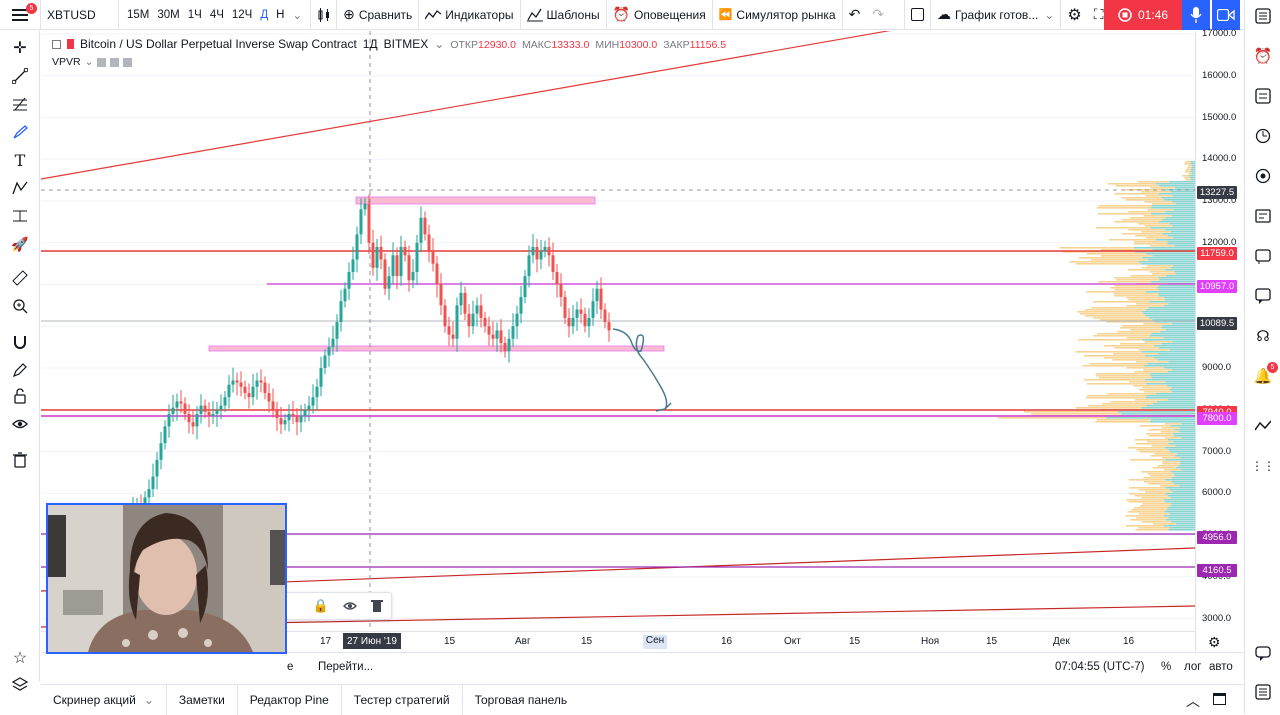 The height and width of the screenshot is (715, 1280). Describe the element at coordinates (20, 244) in the screenshot. I see `icon-tool: 🚀` at that location.